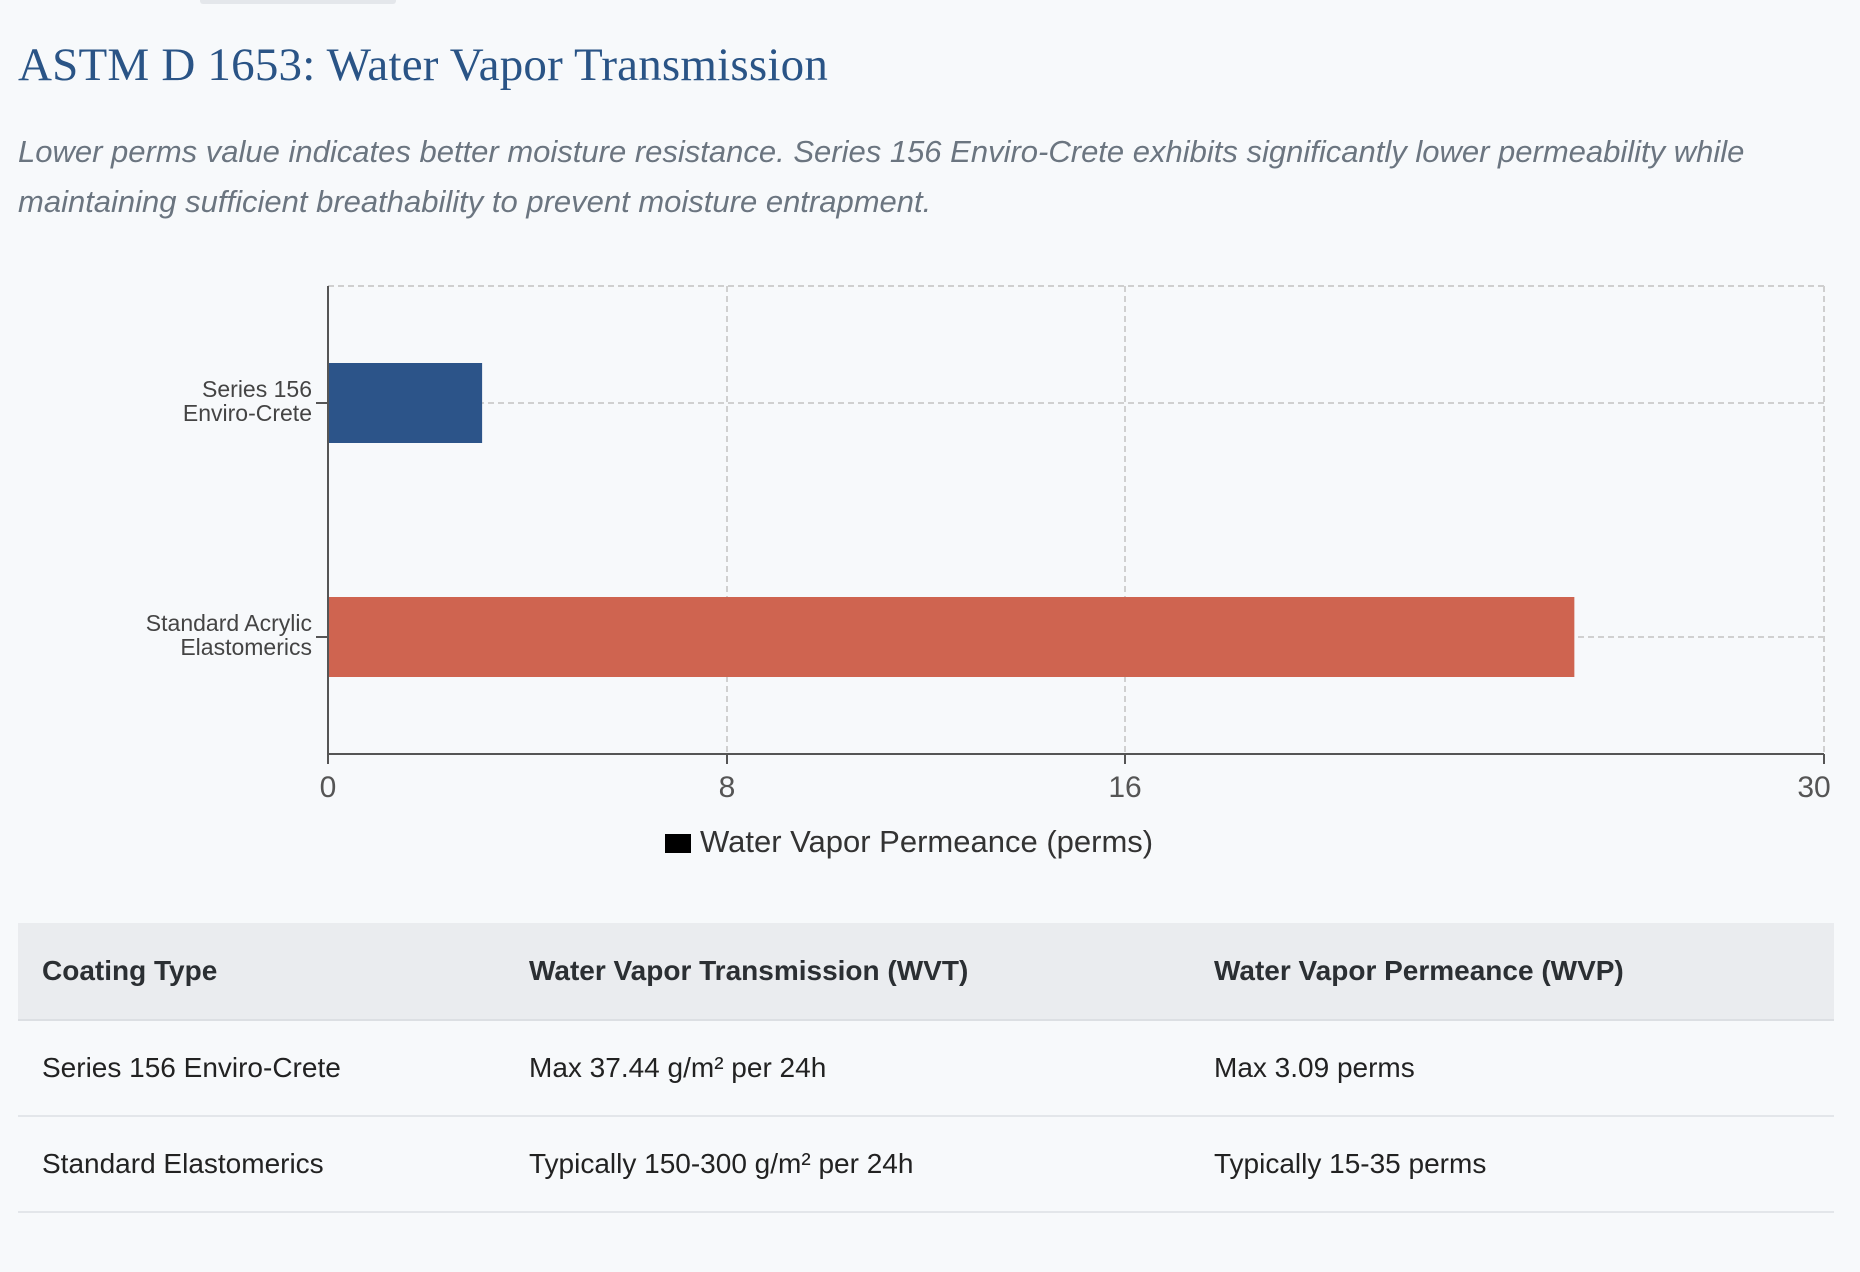 Image resolution: width=1860 pixels, height=1272 pixels. Describe the element at coordinates (1124, 787) in the screenshot. I see `x-tick-label: 16` at that location.